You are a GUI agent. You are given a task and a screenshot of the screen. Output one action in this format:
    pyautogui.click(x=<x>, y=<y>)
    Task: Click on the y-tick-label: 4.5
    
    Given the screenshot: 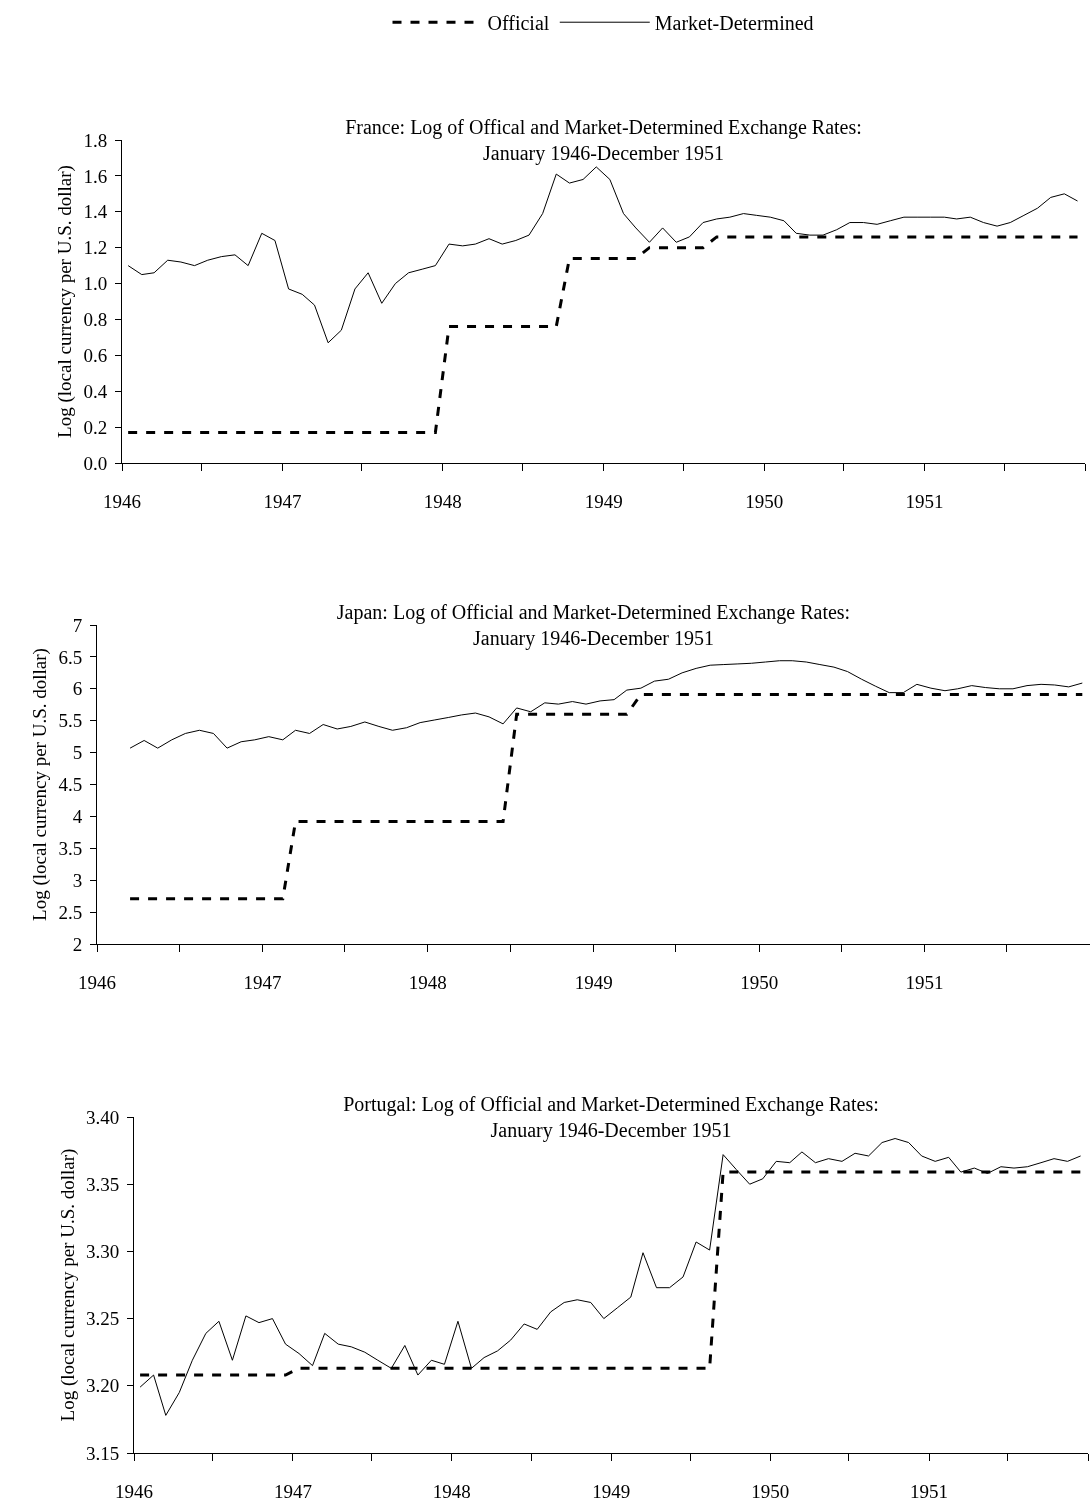 What is the action you would take?
    pyautogui.click(x=70, y=785)
    